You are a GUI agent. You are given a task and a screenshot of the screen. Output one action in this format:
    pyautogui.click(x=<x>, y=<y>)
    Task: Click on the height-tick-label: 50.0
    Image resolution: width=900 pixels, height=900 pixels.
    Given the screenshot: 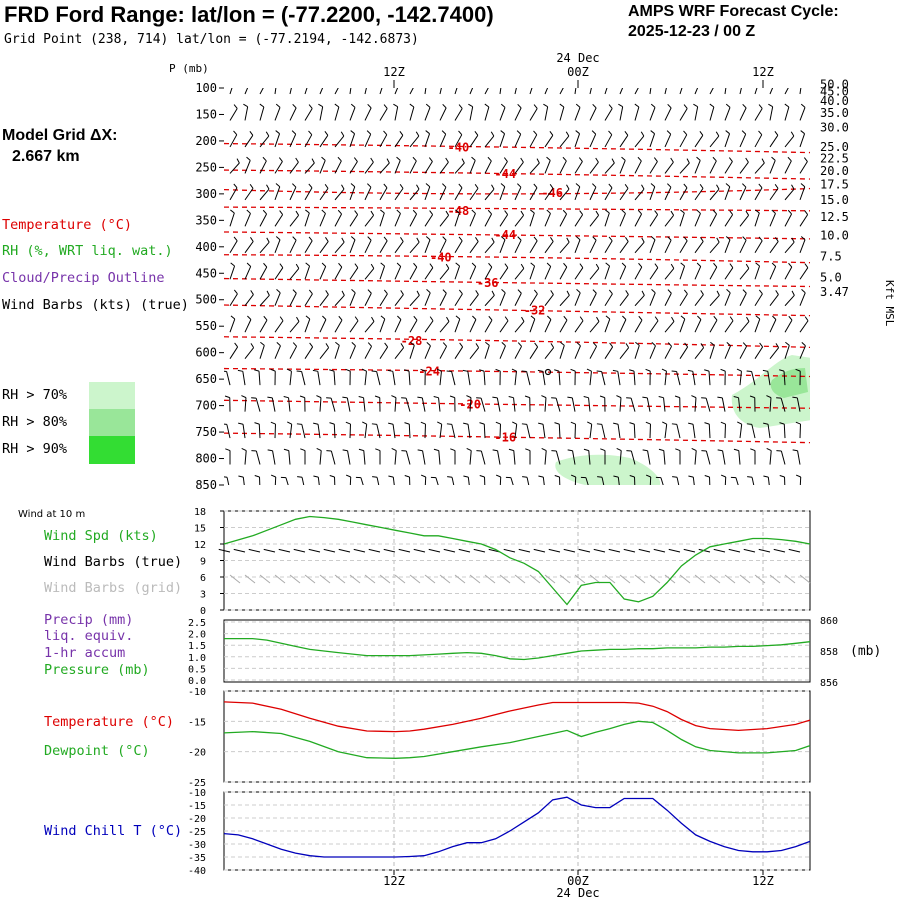 What is the action you would take?
    pyautogui.click(x=834, y=84)
    